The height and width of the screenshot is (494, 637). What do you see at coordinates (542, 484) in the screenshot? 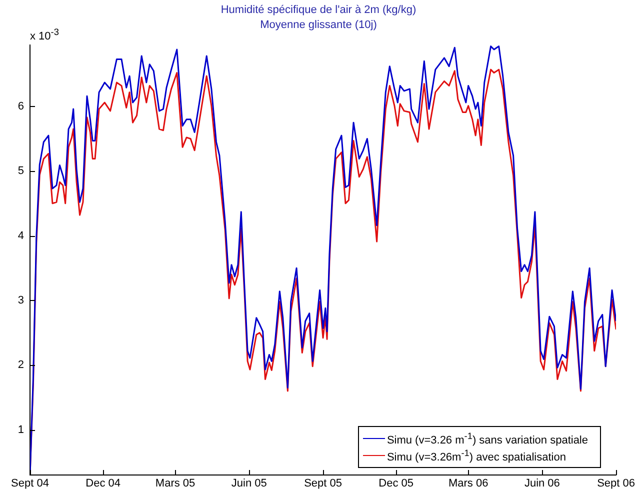
I see `x-tick-label: Juin 06` at bounding box center [542, 484].